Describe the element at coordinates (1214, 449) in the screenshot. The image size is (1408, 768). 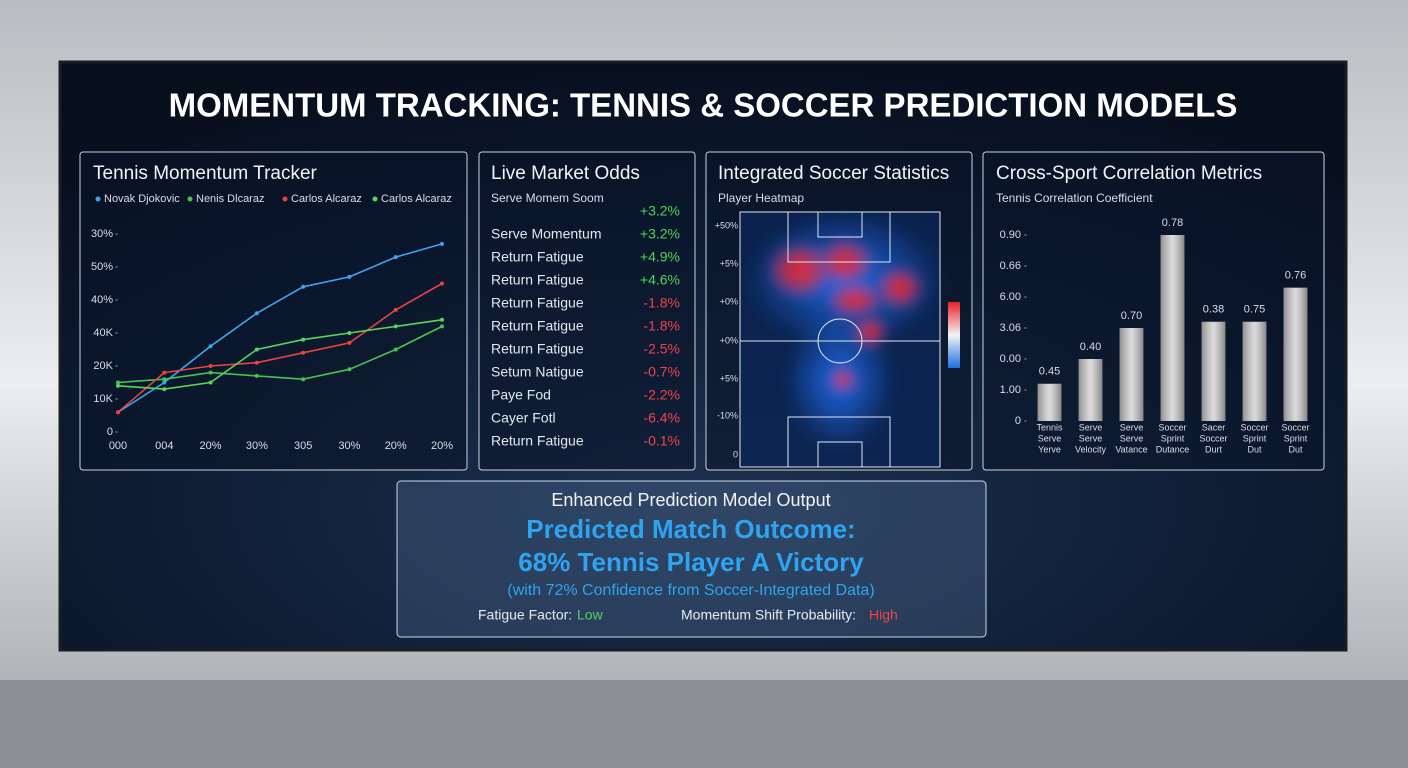
I see `x-tick-label: Durt` at that location.